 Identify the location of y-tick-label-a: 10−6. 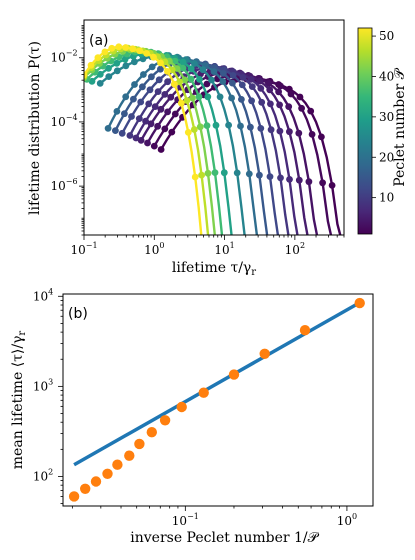
(63, 185).